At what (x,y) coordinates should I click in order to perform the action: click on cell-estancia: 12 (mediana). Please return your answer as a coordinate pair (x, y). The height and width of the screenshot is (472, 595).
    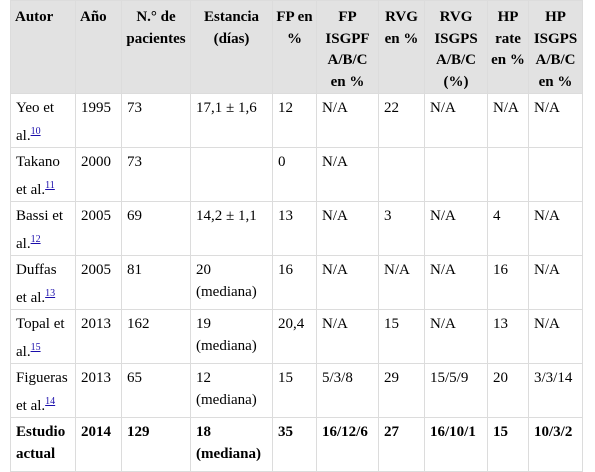
    Looking at the image, I should click on (231, 390).